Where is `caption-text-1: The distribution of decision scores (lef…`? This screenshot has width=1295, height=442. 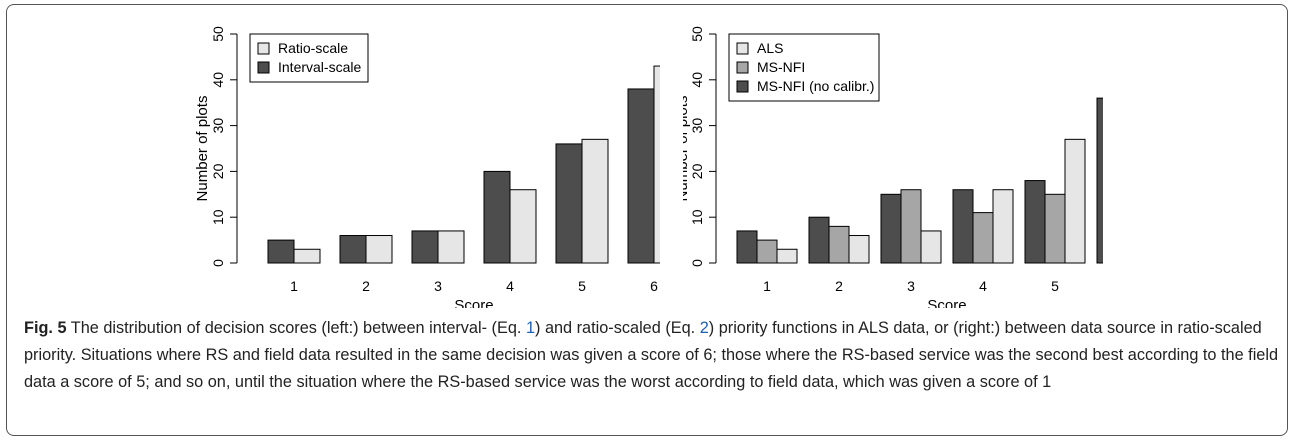
caption-text-1: The distribution of decision scores (lef… is located at coordinates (296, 328).